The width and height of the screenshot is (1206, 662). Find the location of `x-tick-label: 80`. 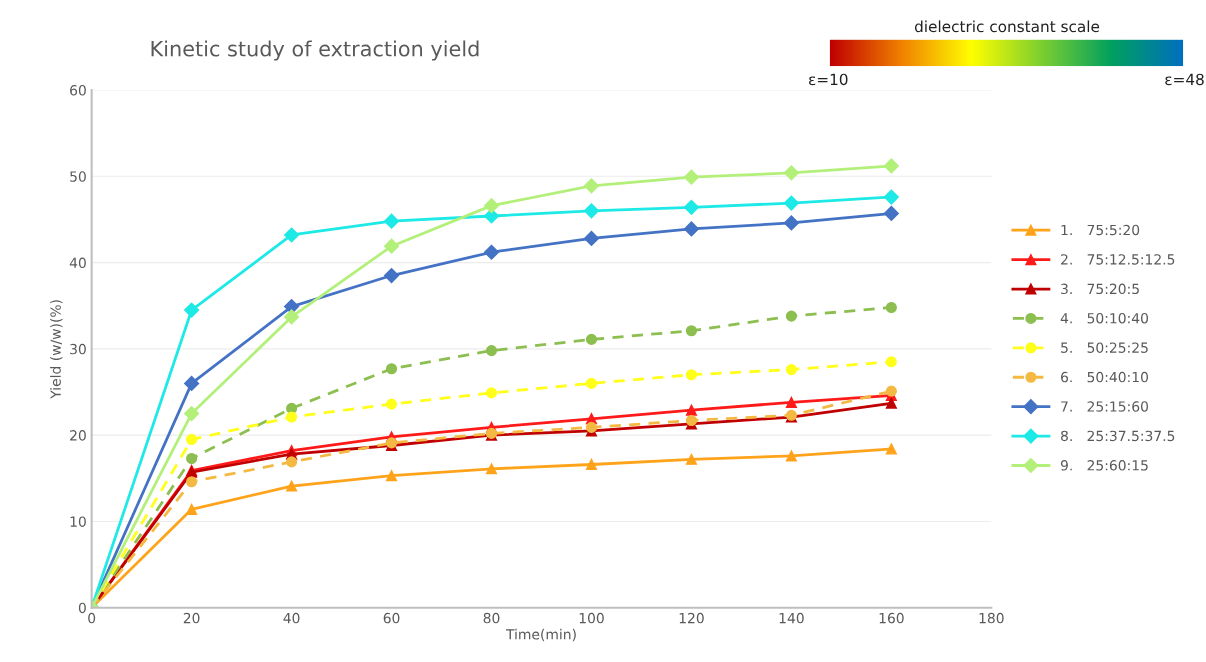

x-tick-label: 80 is located at coordinates (491, 618).